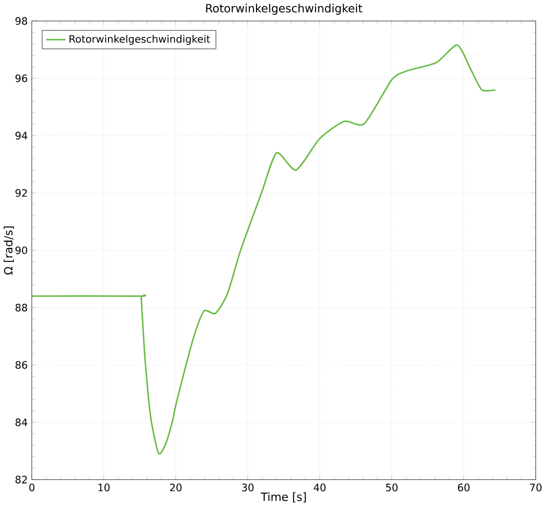 The image size is (546, 506). Describe the element at coordinates (21, 21) in the screenshot. I see `y-tick-label: 98` at that location.